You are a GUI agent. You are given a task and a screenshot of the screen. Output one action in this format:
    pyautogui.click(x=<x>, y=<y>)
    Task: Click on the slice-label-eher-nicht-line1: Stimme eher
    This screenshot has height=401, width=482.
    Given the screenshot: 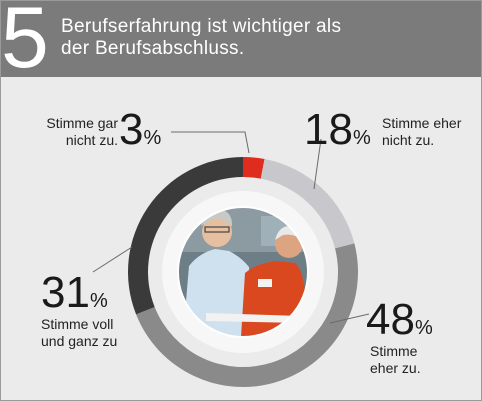 What is the action you would take?
    pyautogui.click(x=422, y=123)
    